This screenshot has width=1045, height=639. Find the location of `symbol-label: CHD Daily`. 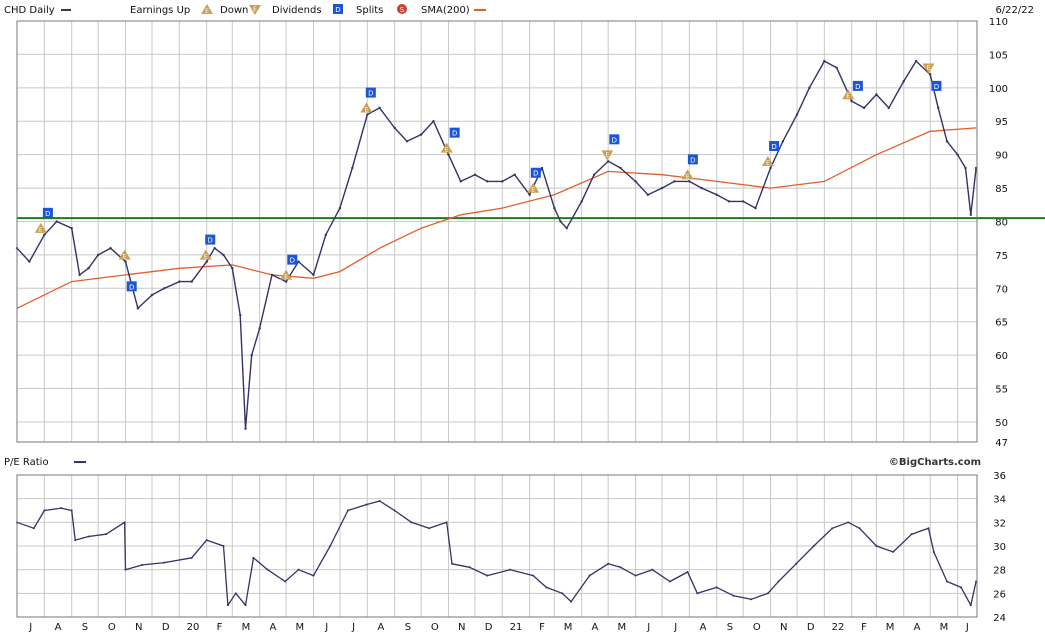

symbol-label: CHD Daily is located at coordinates (29, 10).